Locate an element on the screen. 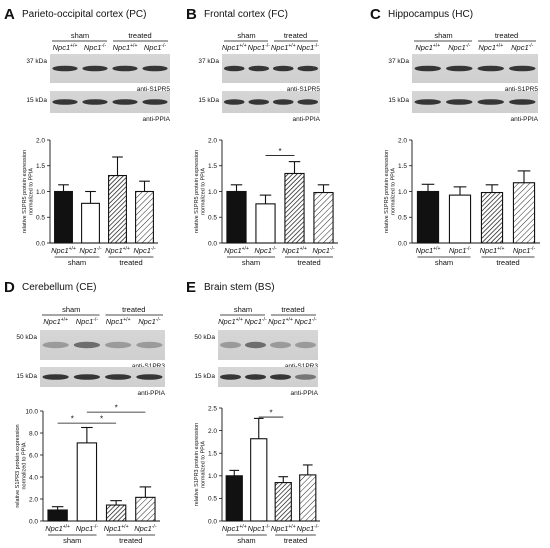 This screenshot has height=548, width=550. y-tick-label: 2.5 is located at coordinates (212, 408).